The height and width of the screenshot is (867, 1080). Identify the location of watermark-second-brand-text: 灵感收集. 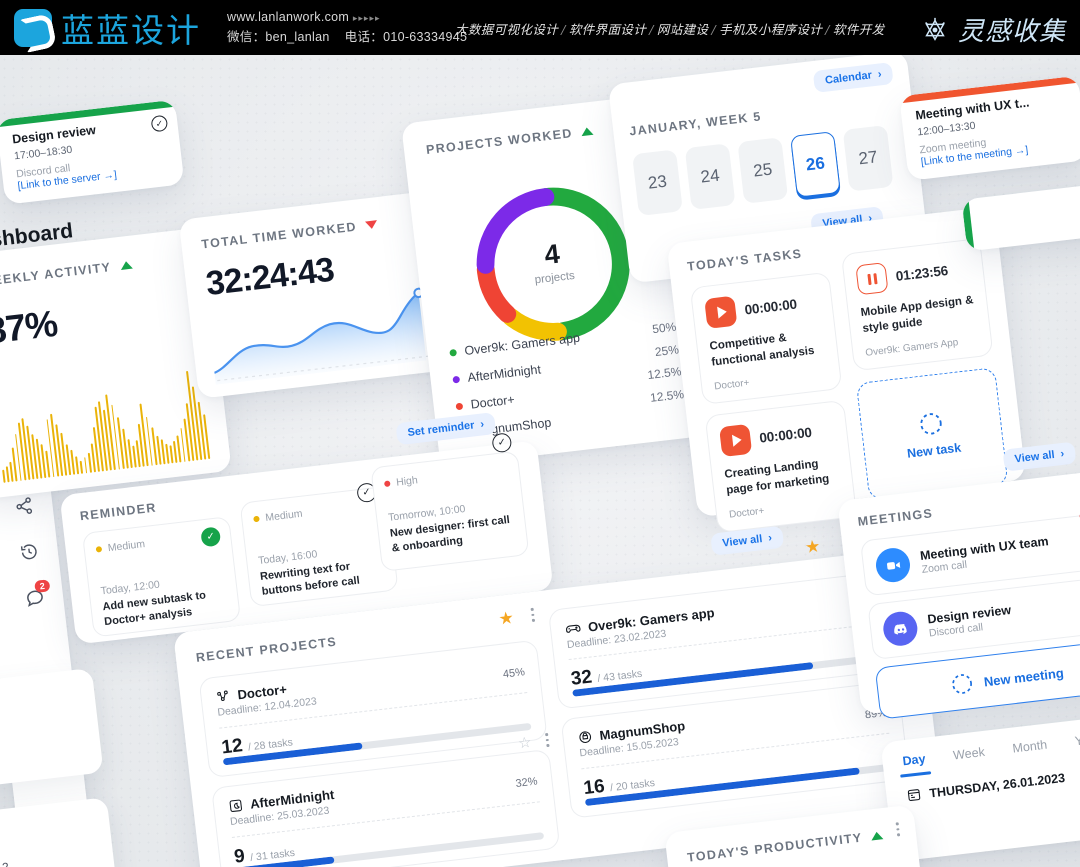
(1011, 32).